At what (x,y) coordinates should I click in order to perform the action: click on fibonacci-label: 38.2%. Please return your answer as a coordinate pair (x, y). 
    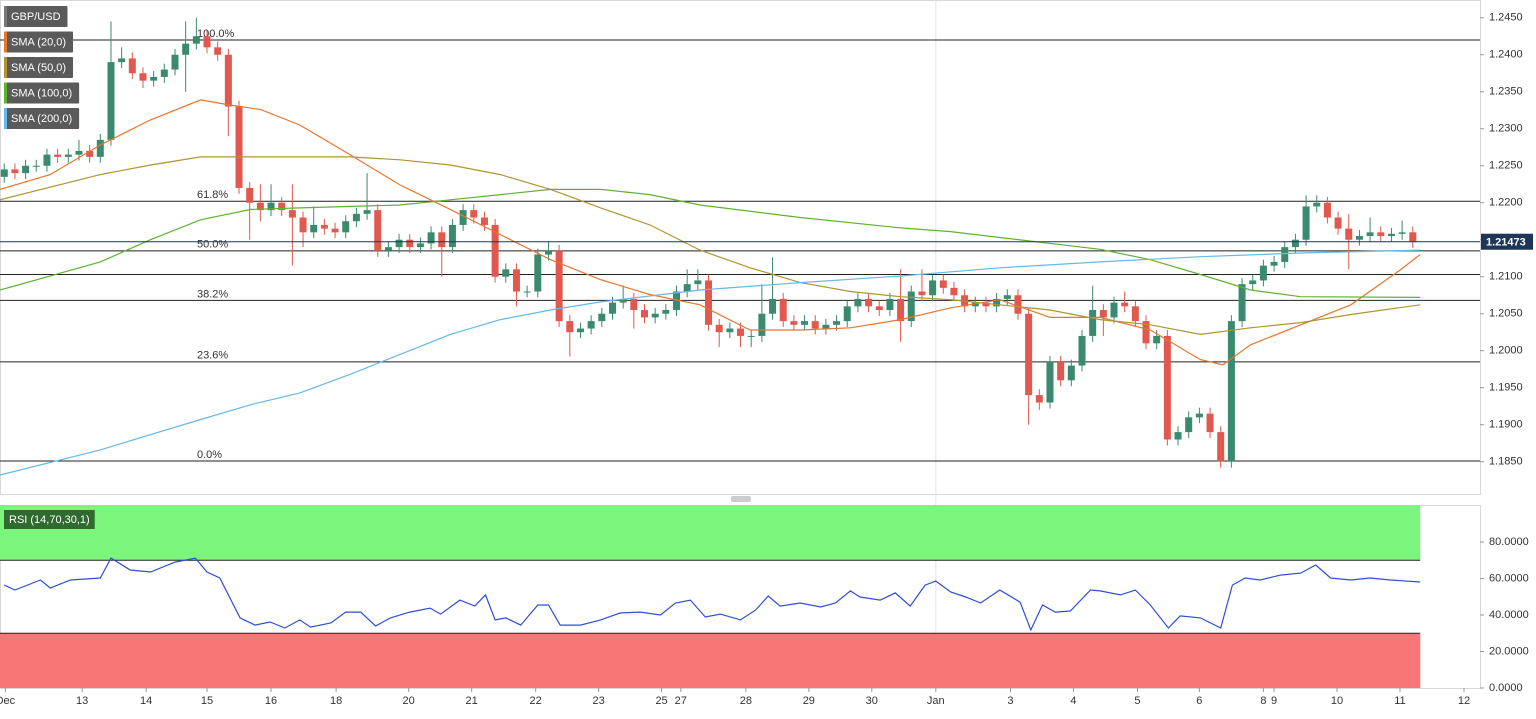
    Looking at the image, I should click on (212, 294).